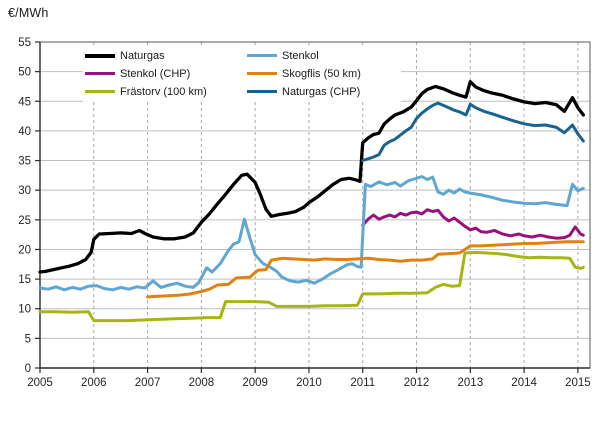 The height and width of the screenshot is (421, 605). I want to click on series-line-stenkol_chp, so click(473, 224).